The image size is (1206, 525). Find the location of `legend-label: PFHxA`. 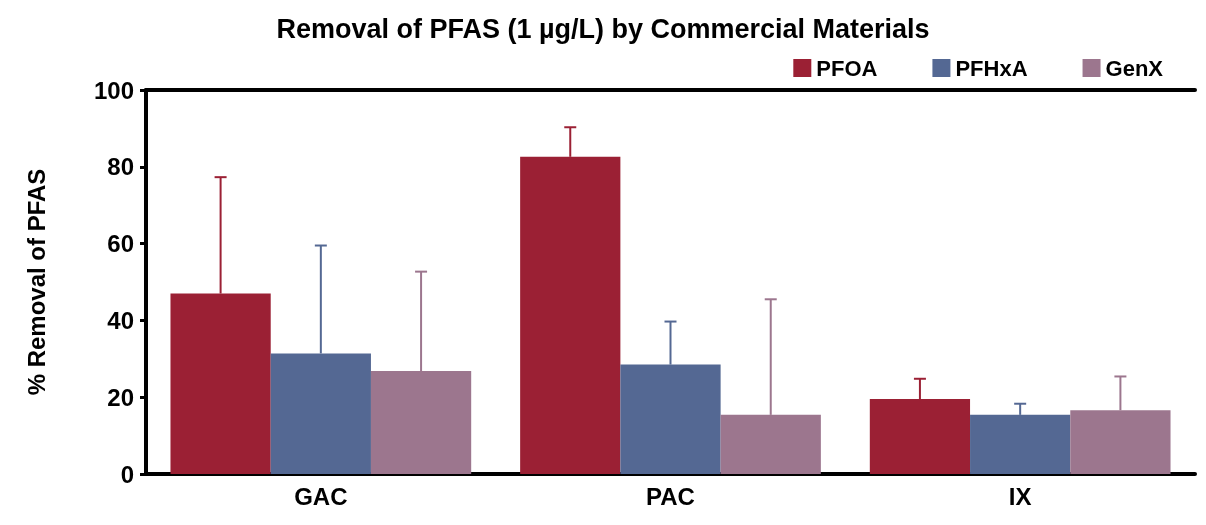

legend-label: PFHxA is located at coordinates (991, 68).